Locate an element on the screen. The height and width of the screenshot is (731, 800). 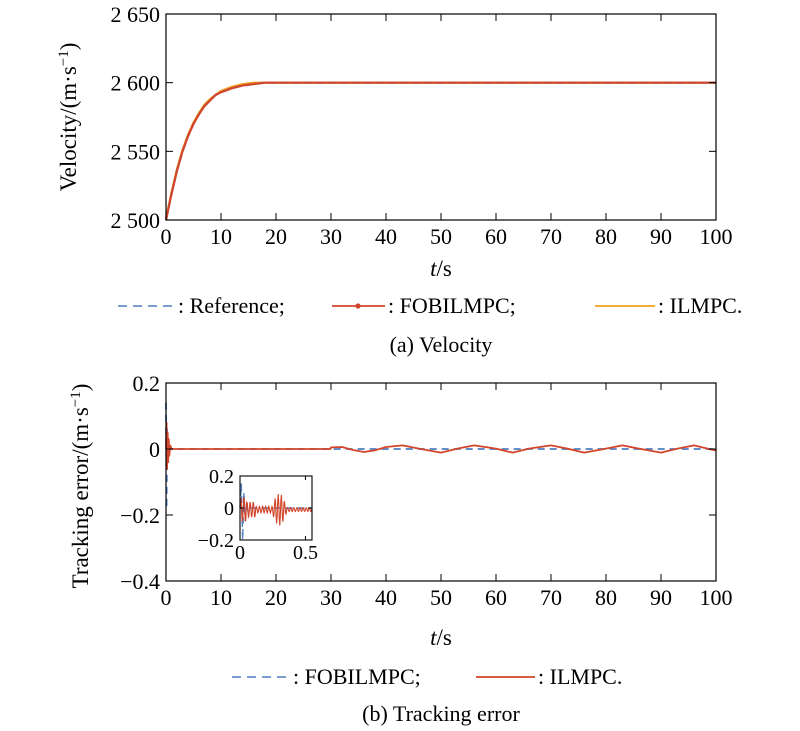
tracking-error-xtick-label: 10 is located at coordinates (221, 597).